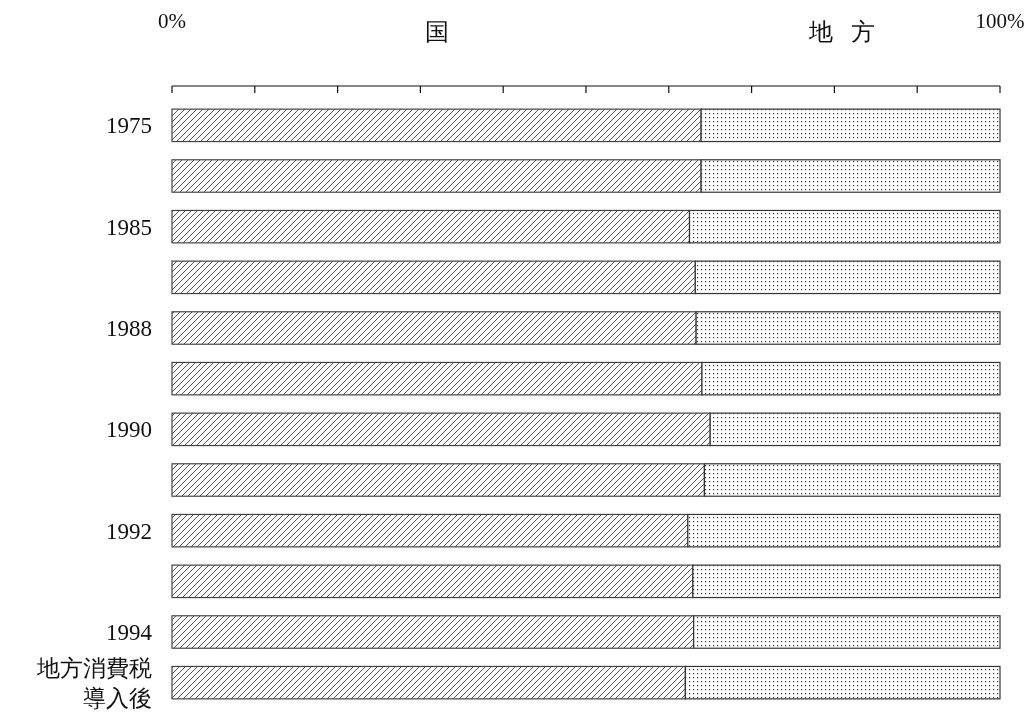 This screenshot has width=1030, height=718. Describe the element at coordinates (436, 32) in the screenshot. I see `text: 国` at that location.